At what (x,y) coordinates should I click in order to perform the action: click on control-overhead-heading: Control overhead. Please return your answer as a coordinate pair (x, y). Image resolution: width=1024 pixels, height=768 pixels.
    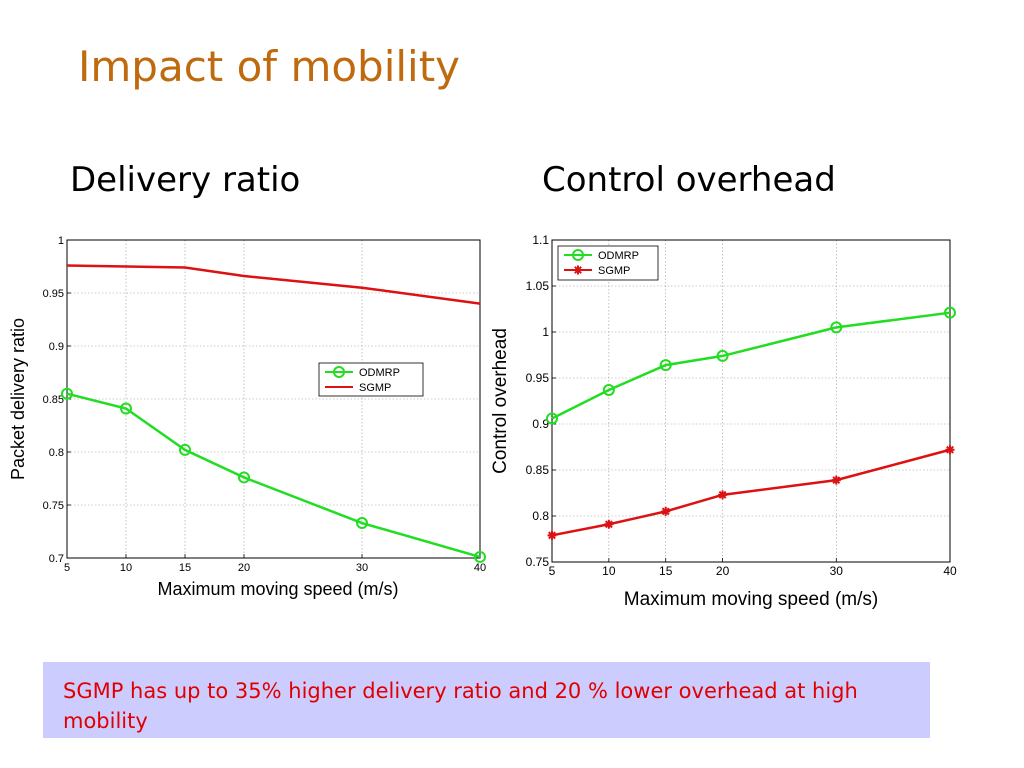
    Looking at the image, I should click on (689, 180).